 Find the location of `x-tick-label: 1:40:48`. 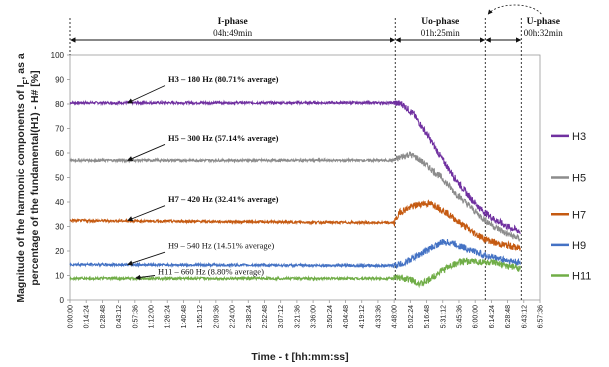

x-tick-label: 1:40:48 is located at coordinates (184, 316).